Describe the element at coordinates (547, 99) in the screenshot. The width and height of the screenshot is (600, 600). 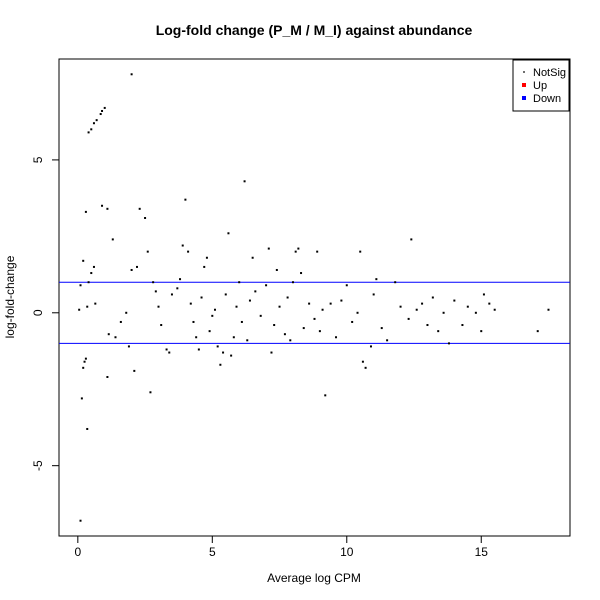
I see `legend-label: Down` at that location.